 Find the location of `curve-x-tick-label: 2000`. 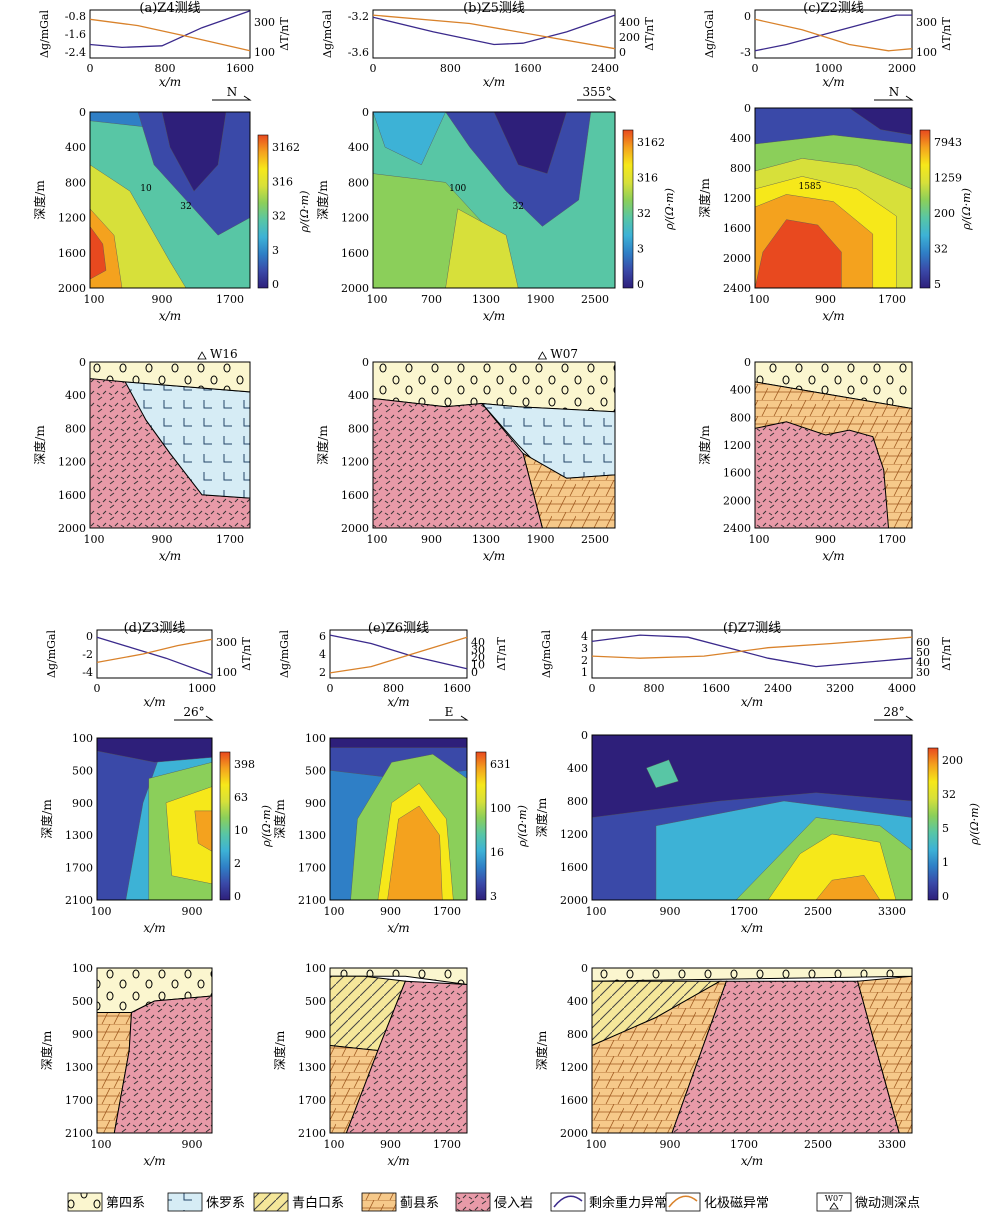

curve-x-tick-label: 2000 is located at coordinates (902, 68).